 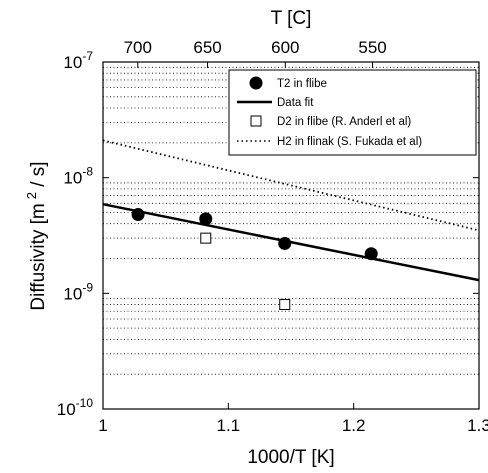 I want to click on x-axis-title: 1000/T [K], so click(x=290, y=457).